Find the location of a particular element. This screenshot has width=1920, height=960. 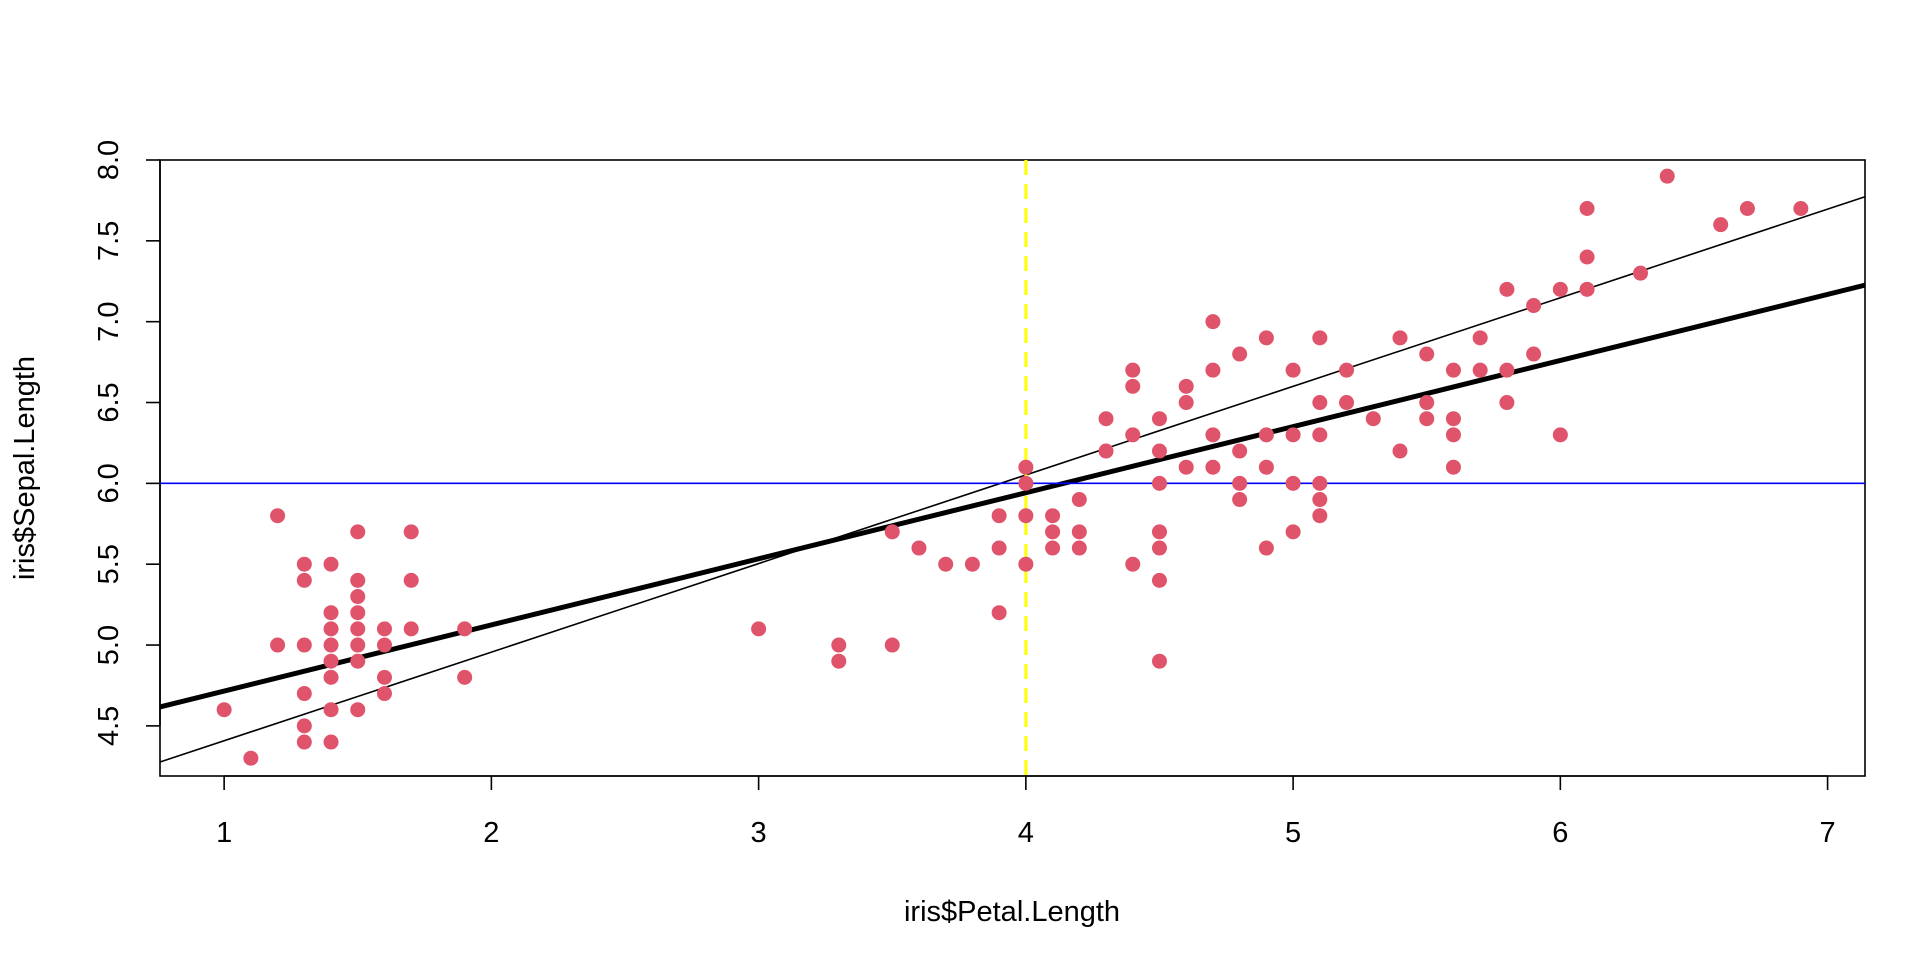

x-axis-title: iris$Petal.Length is located at coordinates (1012, 912).